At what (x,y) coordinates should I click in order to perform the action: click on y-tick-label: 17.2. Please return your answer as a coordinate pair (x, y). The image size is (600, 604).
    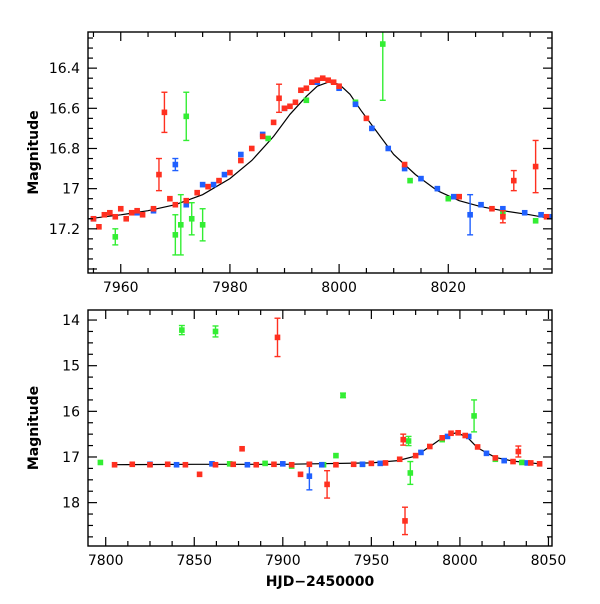
    Looking at the image, I should click on (64, 230).